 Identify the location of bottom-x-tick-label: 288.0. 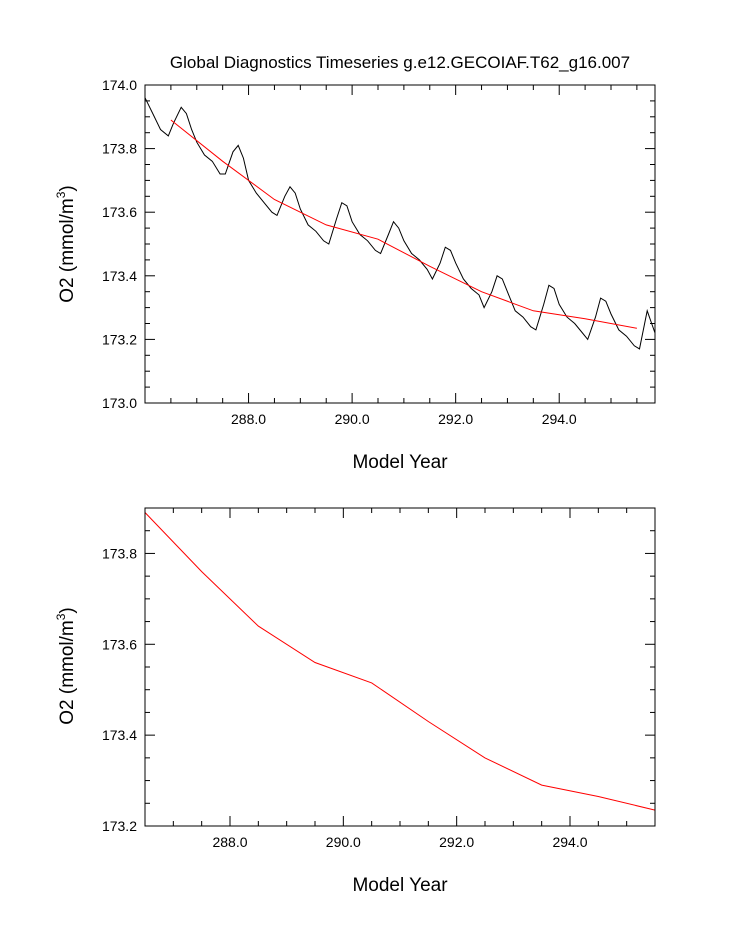
(229, 842).